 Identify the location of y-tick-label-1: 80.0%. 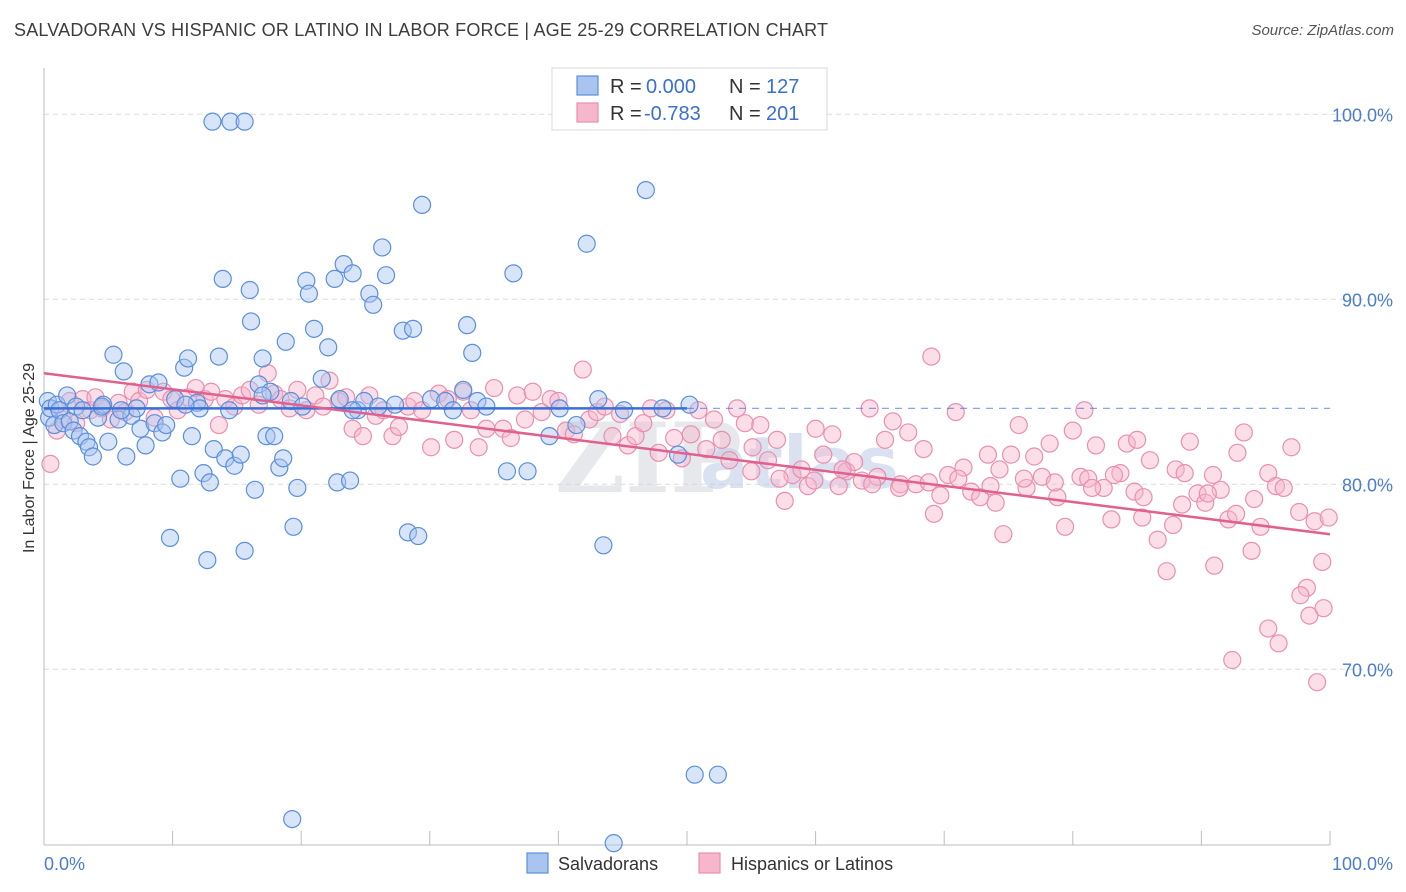
(1367, 485).